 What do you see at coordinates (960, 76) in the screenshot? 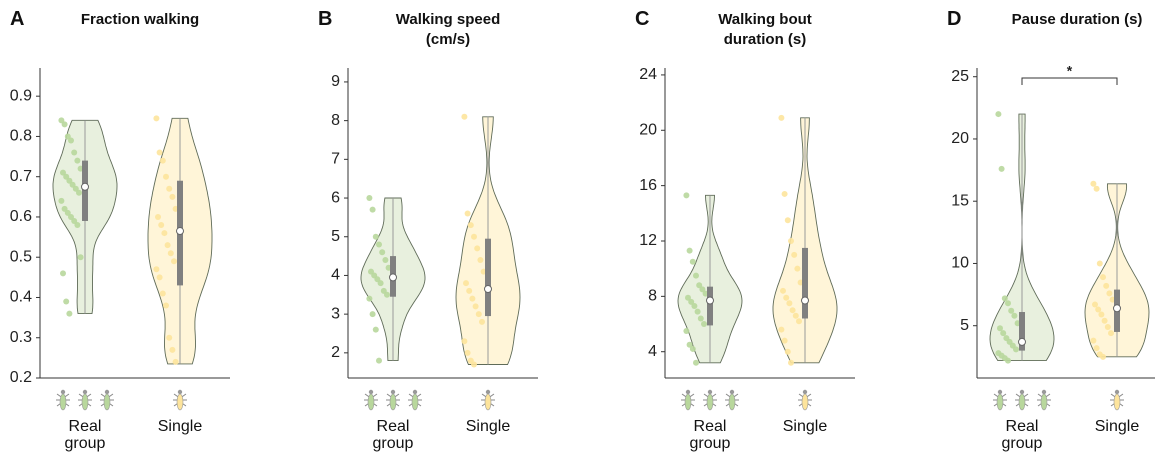
I see `y-tick-label: 25` at bounding box center [960, 76].